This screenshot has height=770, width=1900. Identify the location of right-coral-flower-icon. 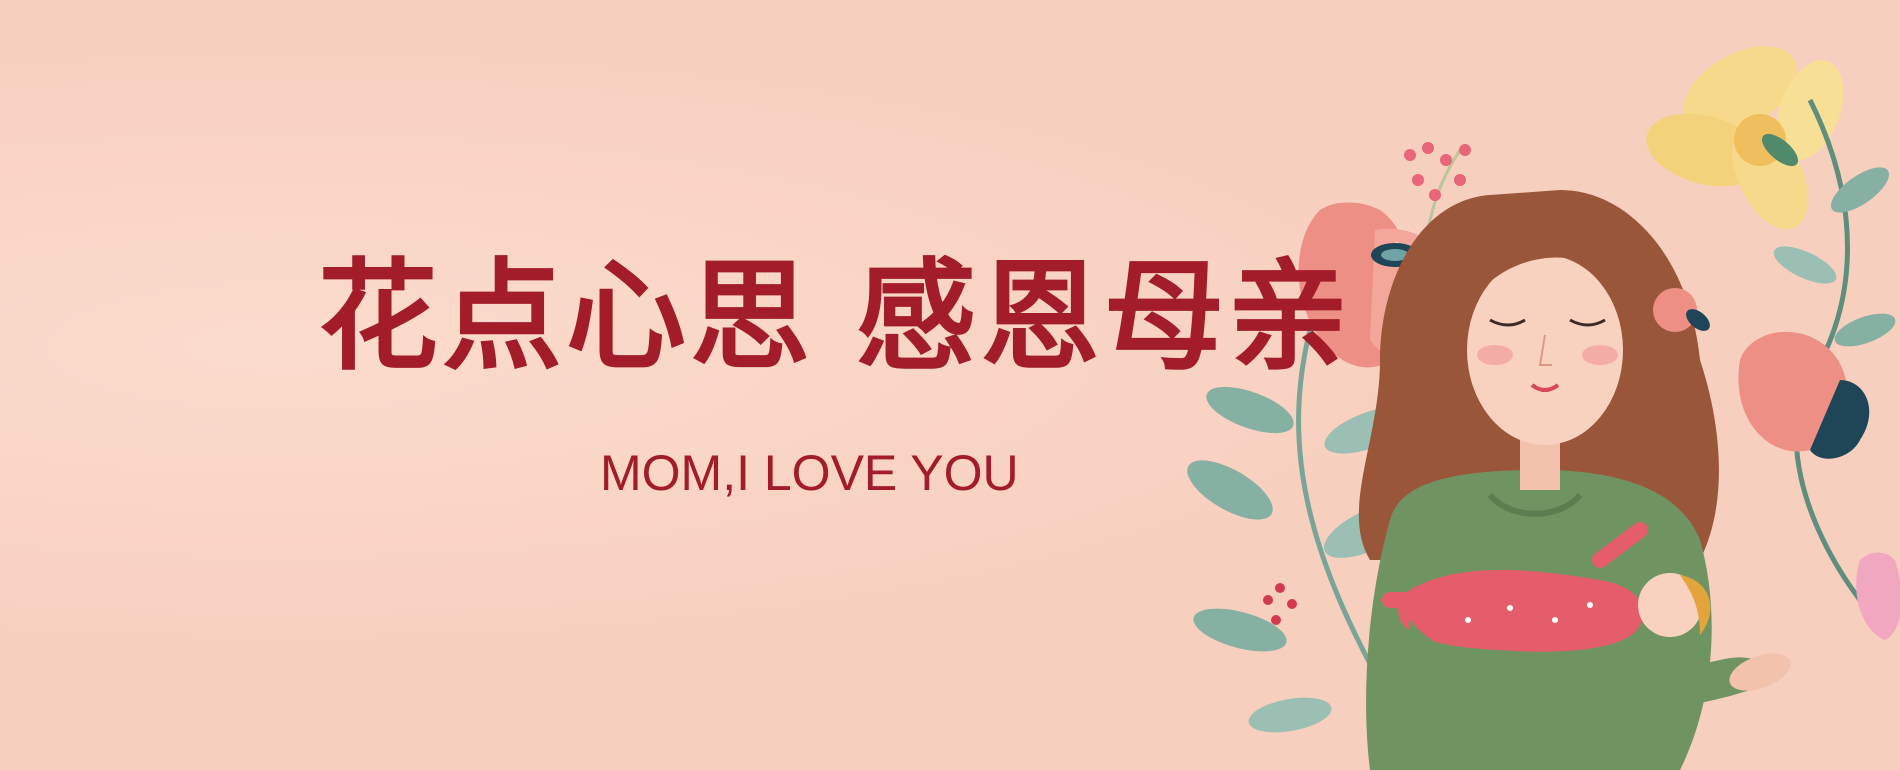
(1804, 395).